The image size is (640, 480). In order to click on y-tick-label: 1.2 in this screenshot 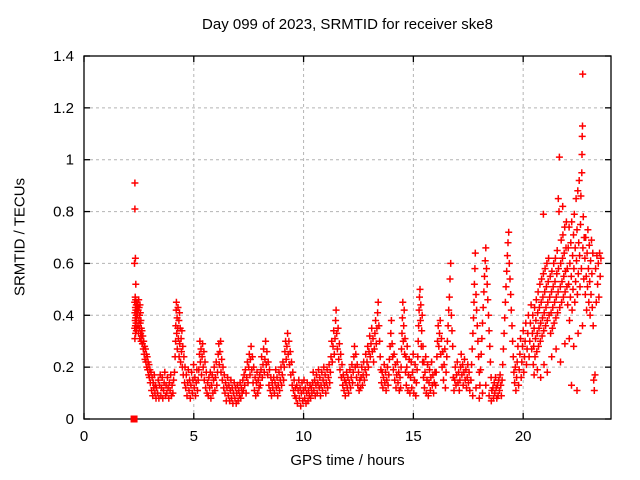, I will do `click(63, 108)`.